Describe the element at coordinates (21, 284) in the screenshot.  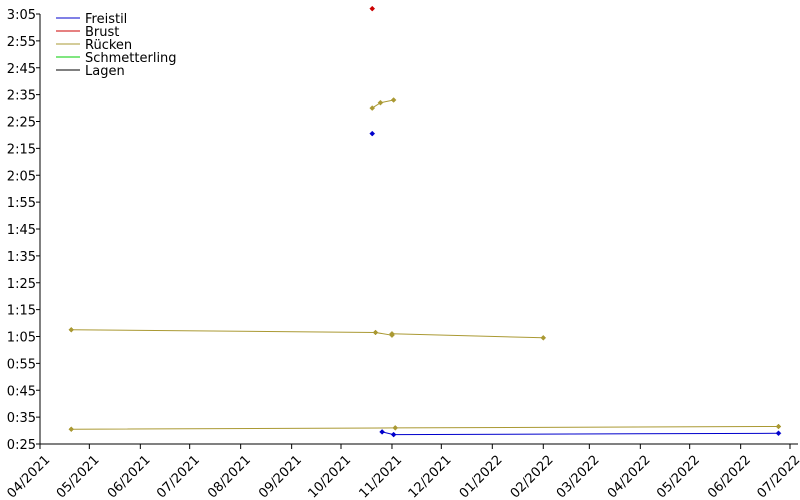
I see `y-tick-label: 1:25` at that location.